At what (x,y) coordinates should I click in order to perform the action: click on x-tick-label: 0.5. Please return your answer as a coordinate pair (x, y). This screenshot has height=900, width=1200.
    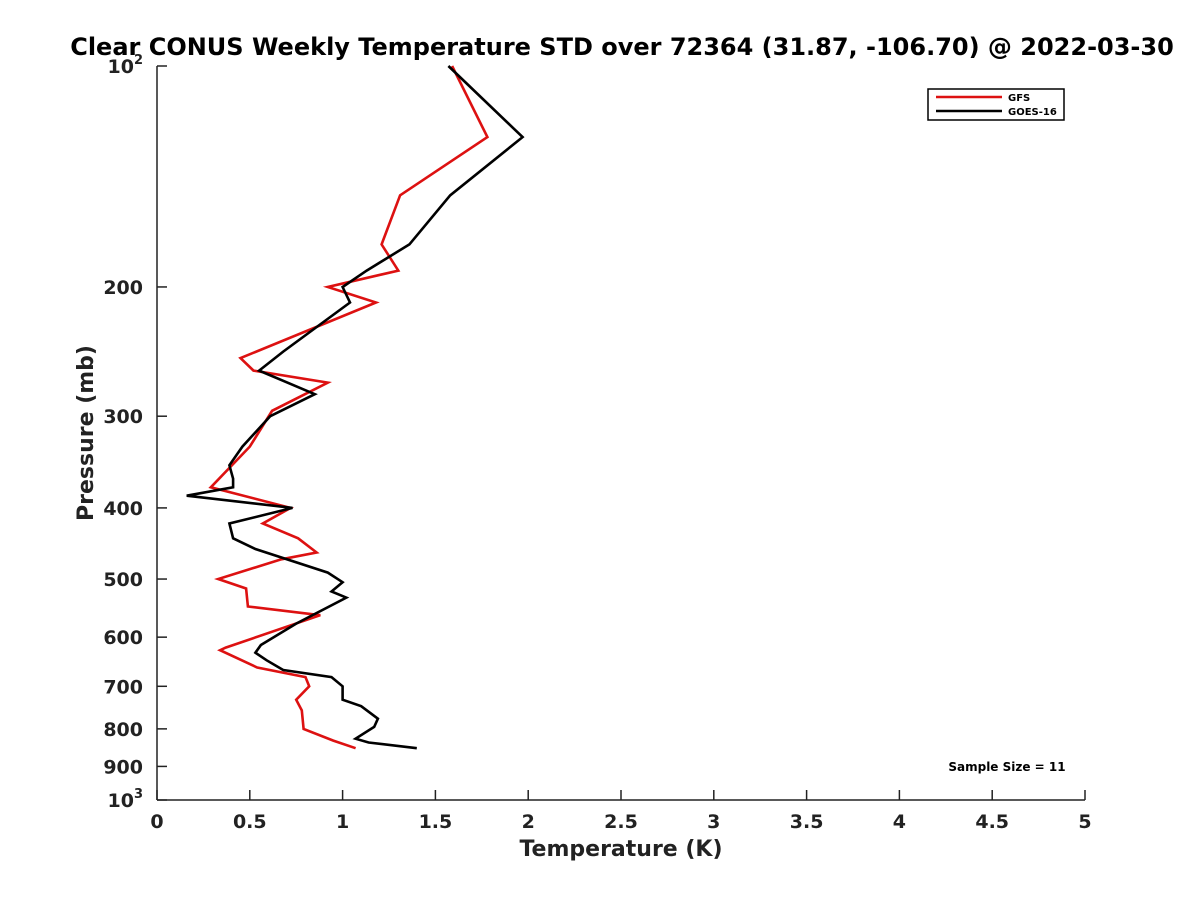
    Looking at the image, I should click on (250, 822).